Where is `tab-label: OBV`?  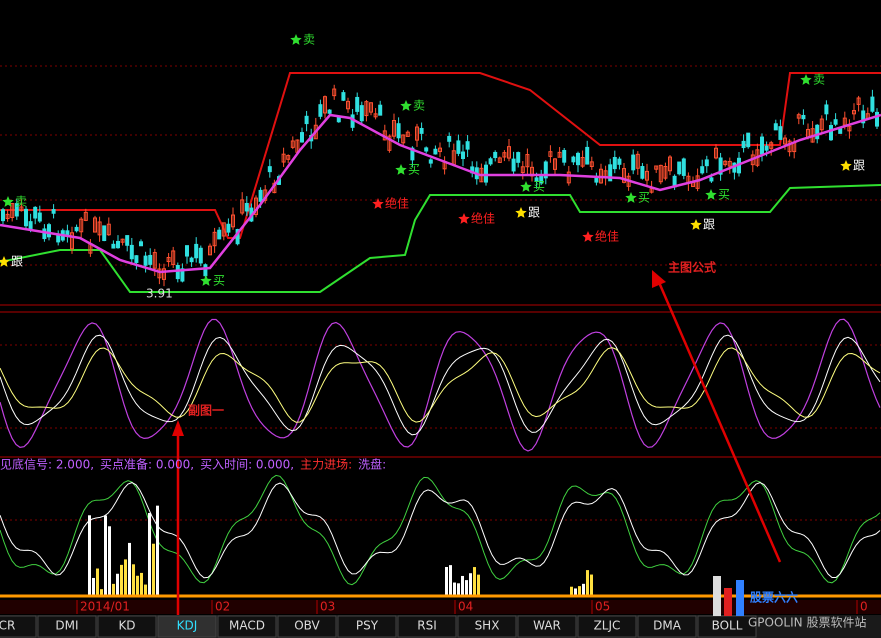
tab-label: OBV is located at coordinates (307, 626).